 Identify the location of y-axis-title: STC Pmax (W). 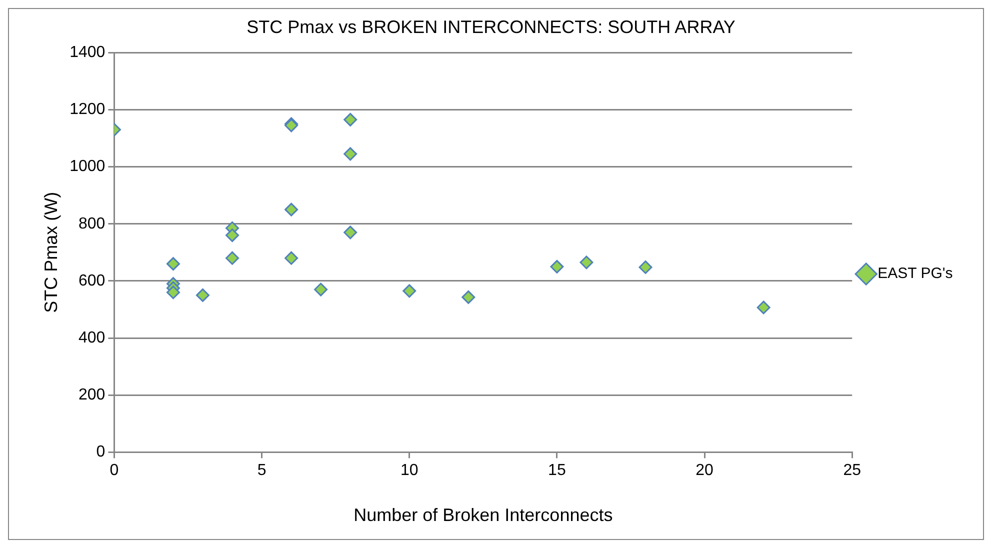
(50, 252).